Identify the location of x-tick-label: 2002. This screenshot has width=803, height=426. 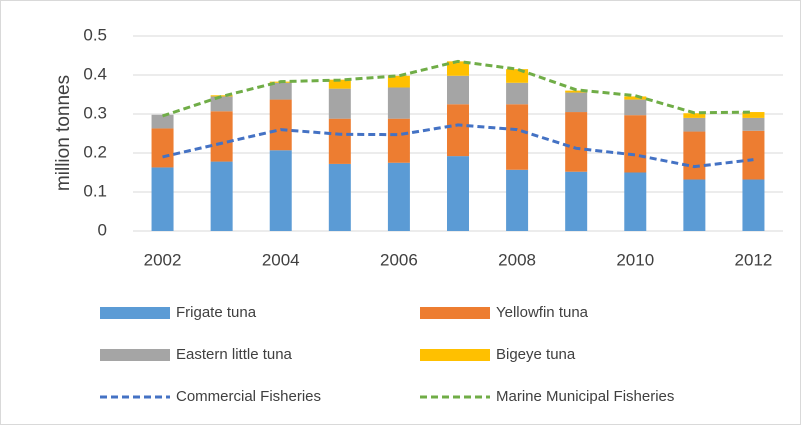
(163, 259).